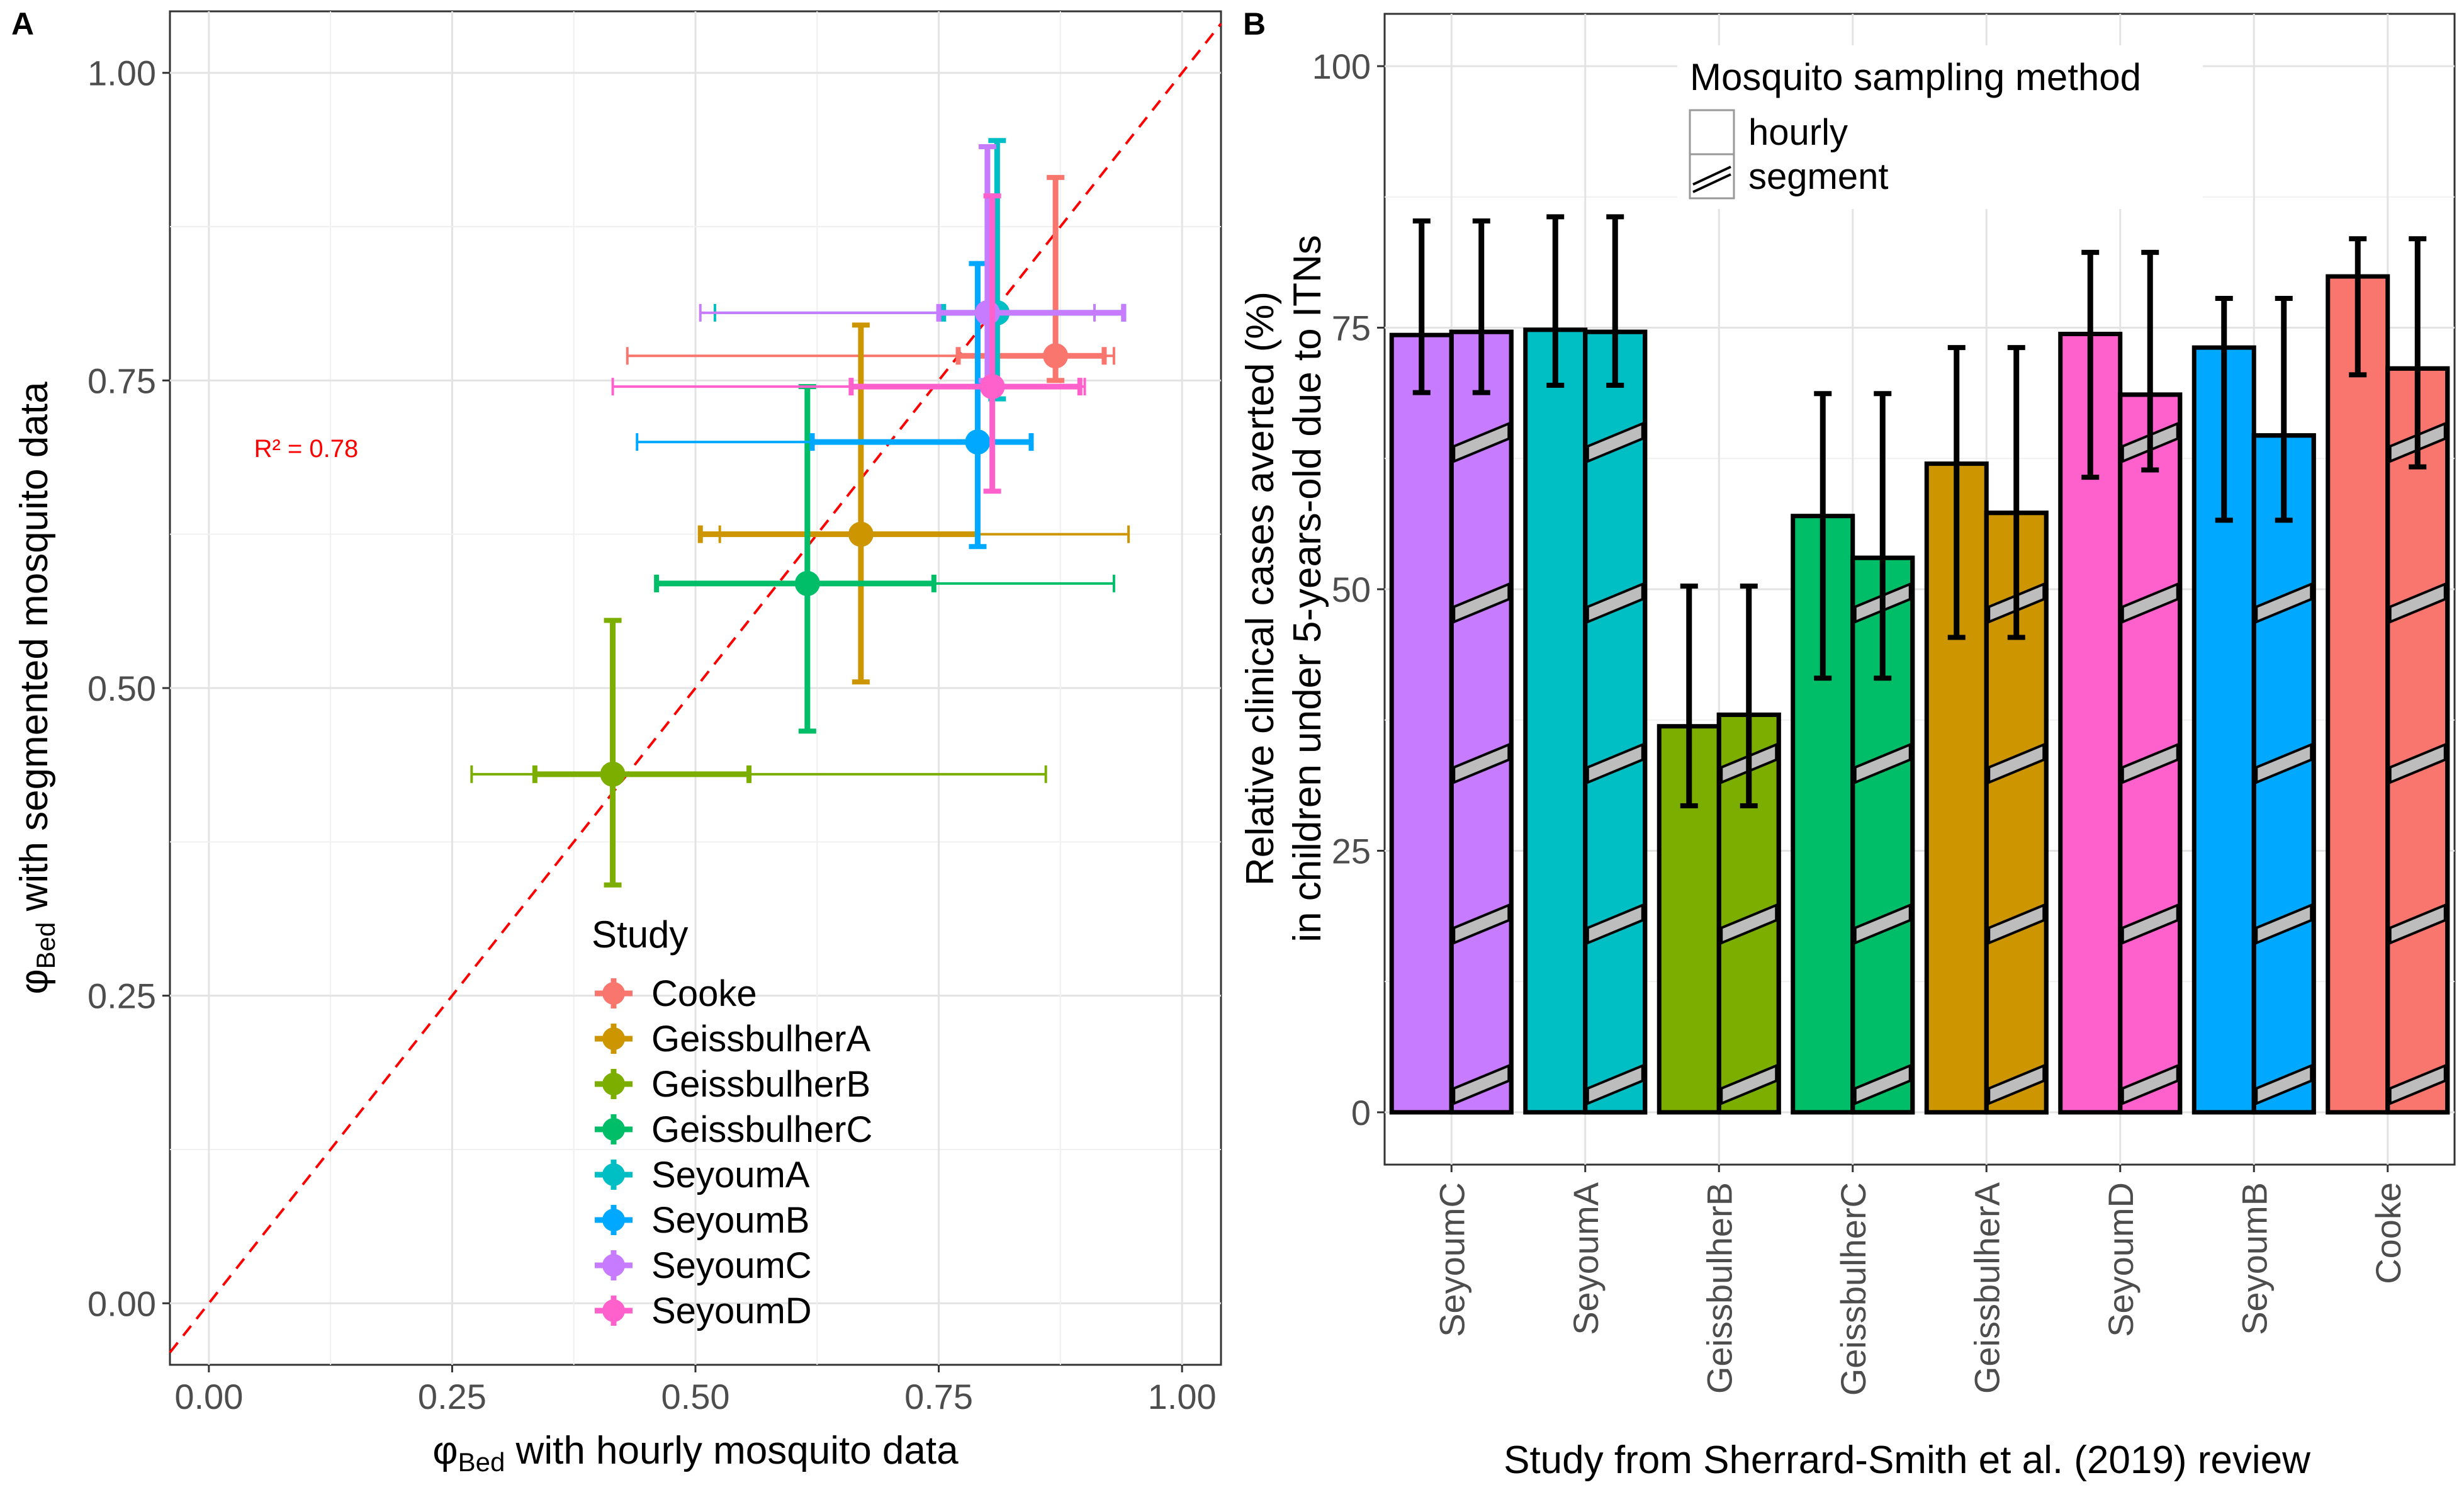 The height and width of the screenshot is (1497, 2464). What do you see at coordinates (1182, 1397) in the screenshot?
I see `x-tick-label: 1.00` at bounding box center [1182, 1397].